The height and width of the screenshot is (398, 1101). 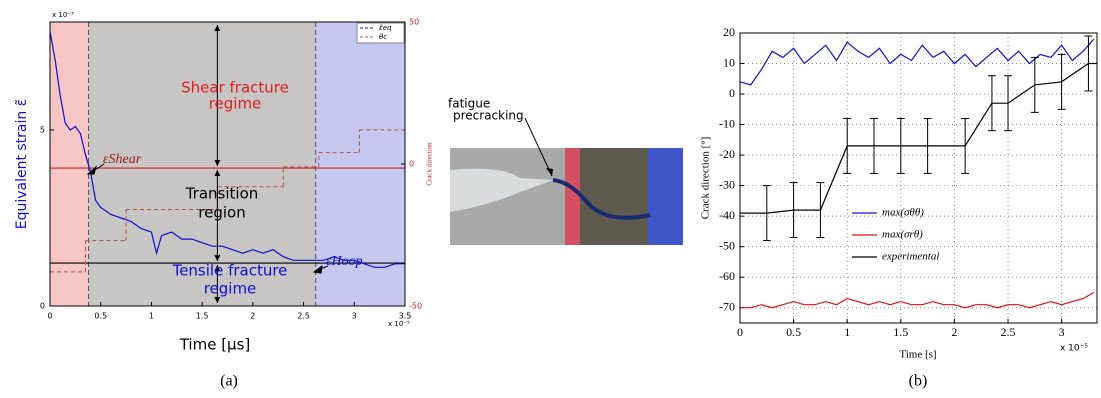 I want to click on legend-label: experimental, so click(x=910, y=257).